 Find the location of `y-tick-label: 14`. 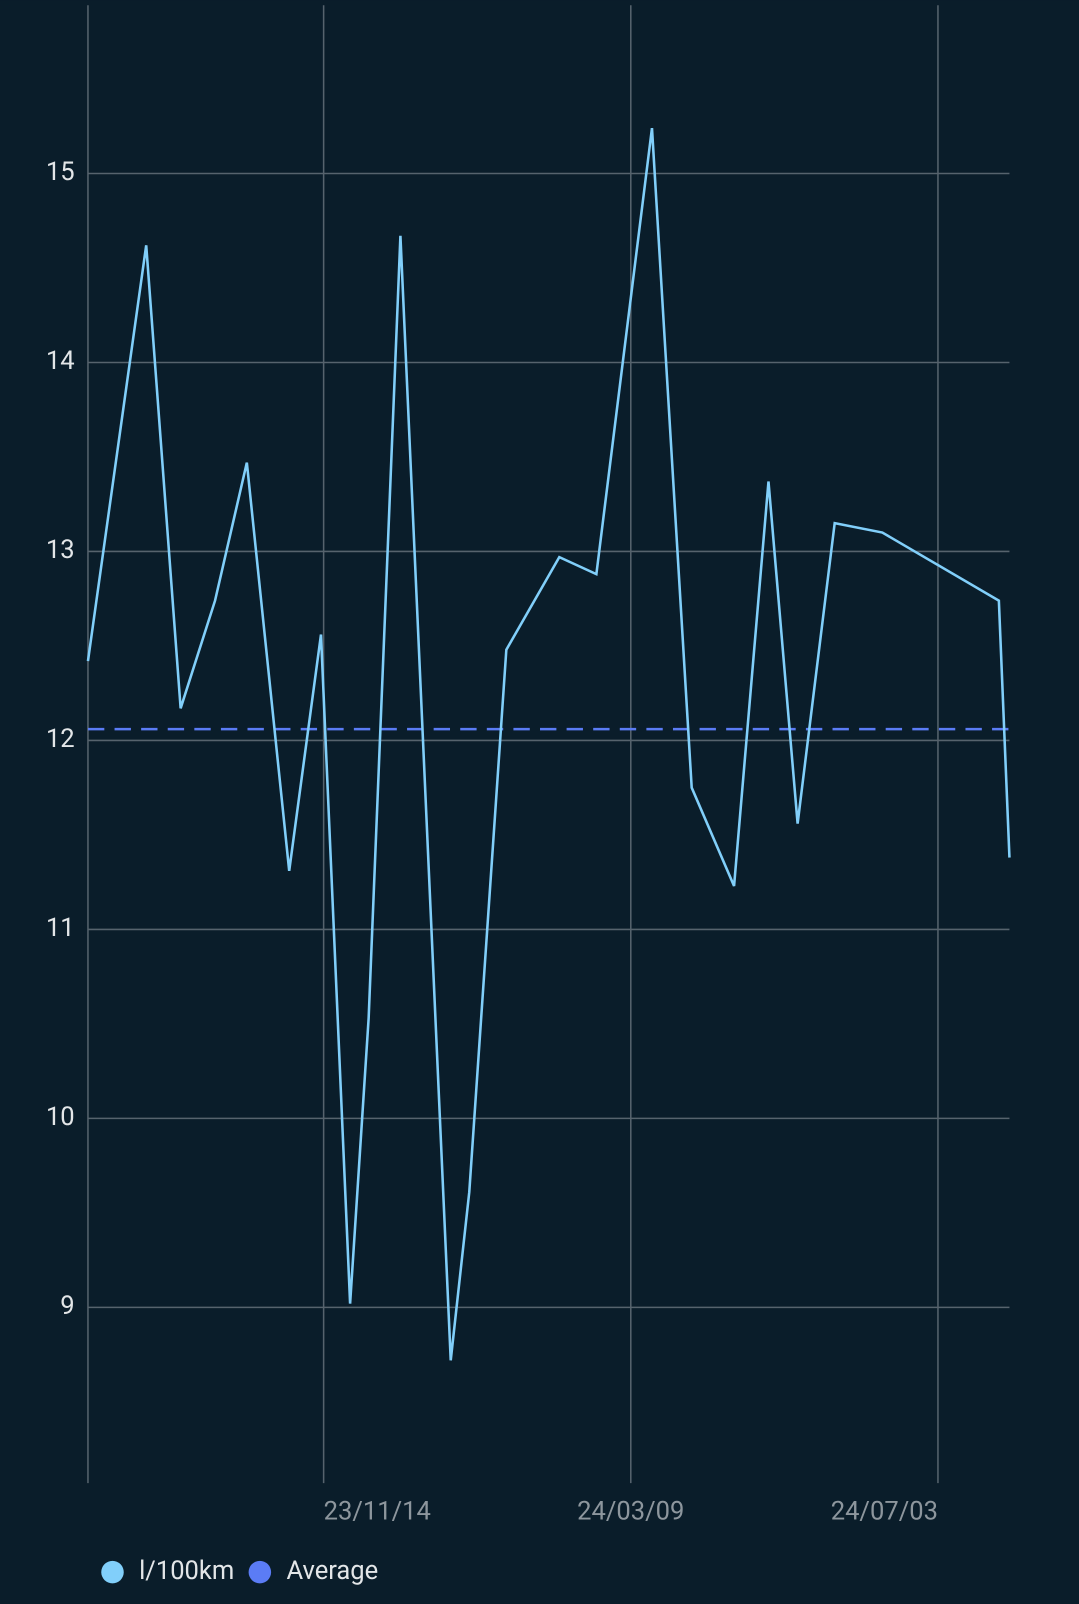

y-tick-label: 14 is located at coordinates (60, 361).